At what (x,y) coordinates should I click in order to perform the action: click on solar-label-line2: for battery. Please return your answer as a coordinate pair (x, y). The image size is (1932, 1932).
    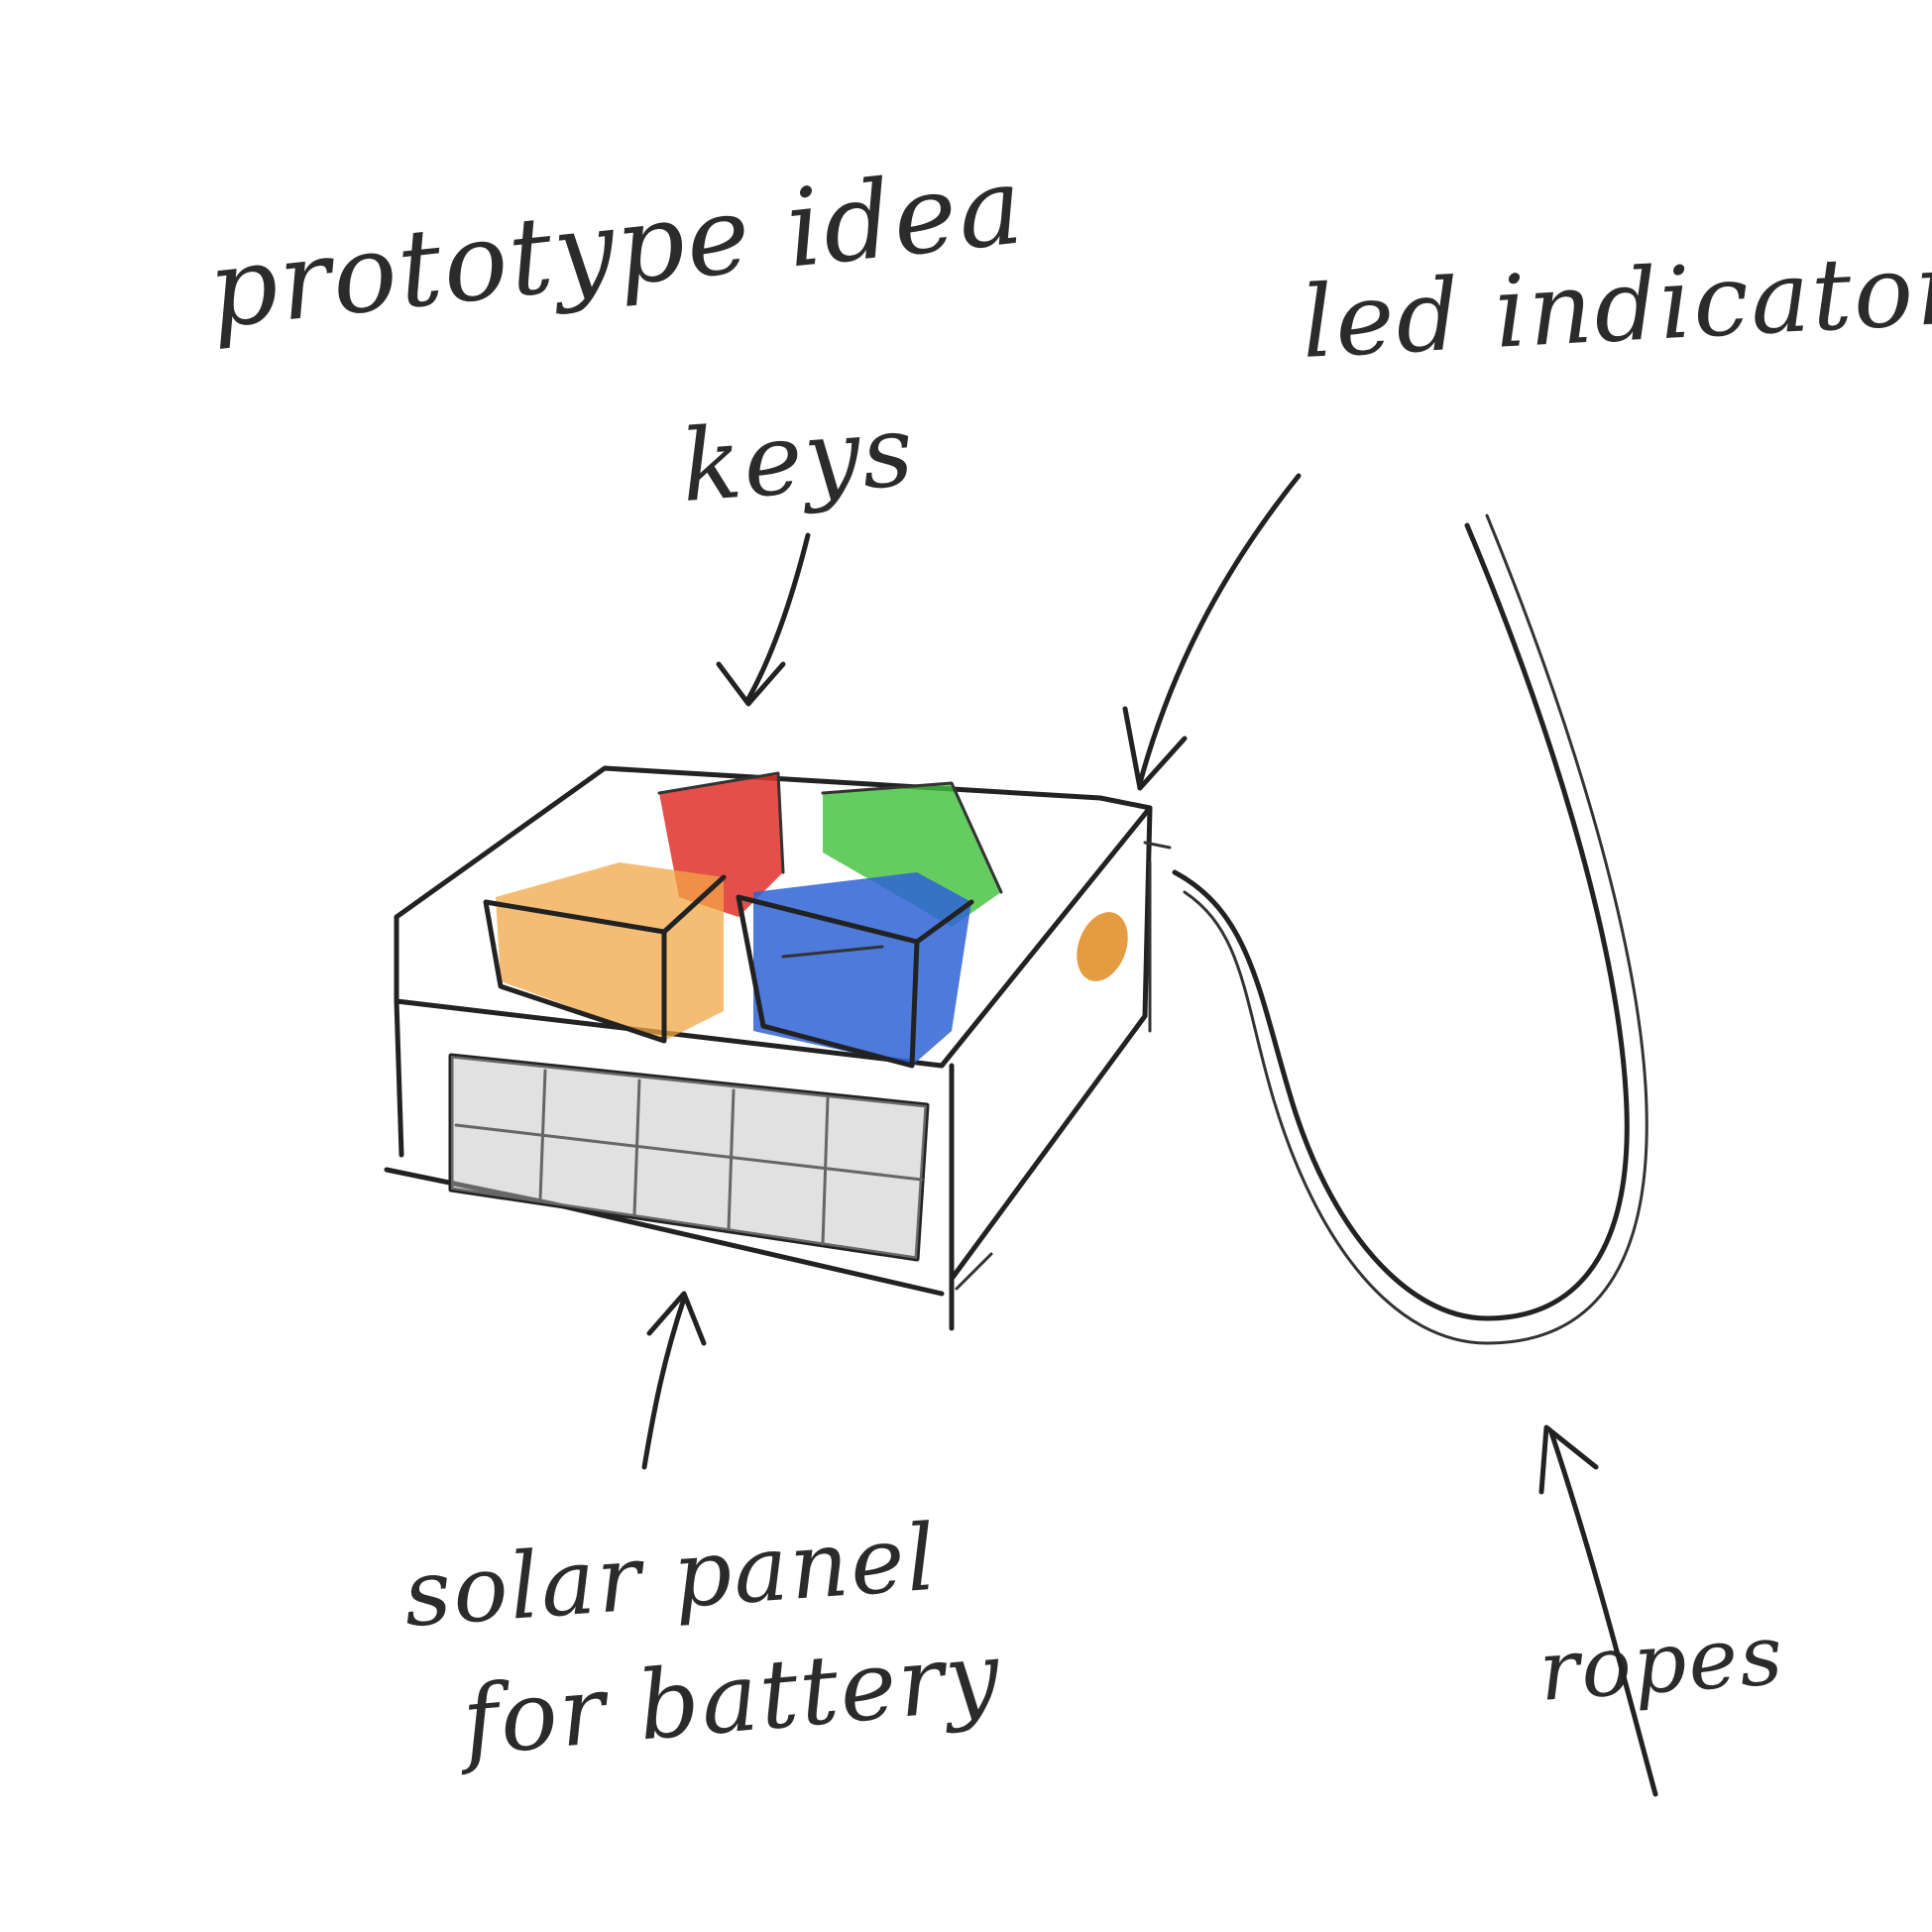
    Looking at the image, I should click on (728, 1699).